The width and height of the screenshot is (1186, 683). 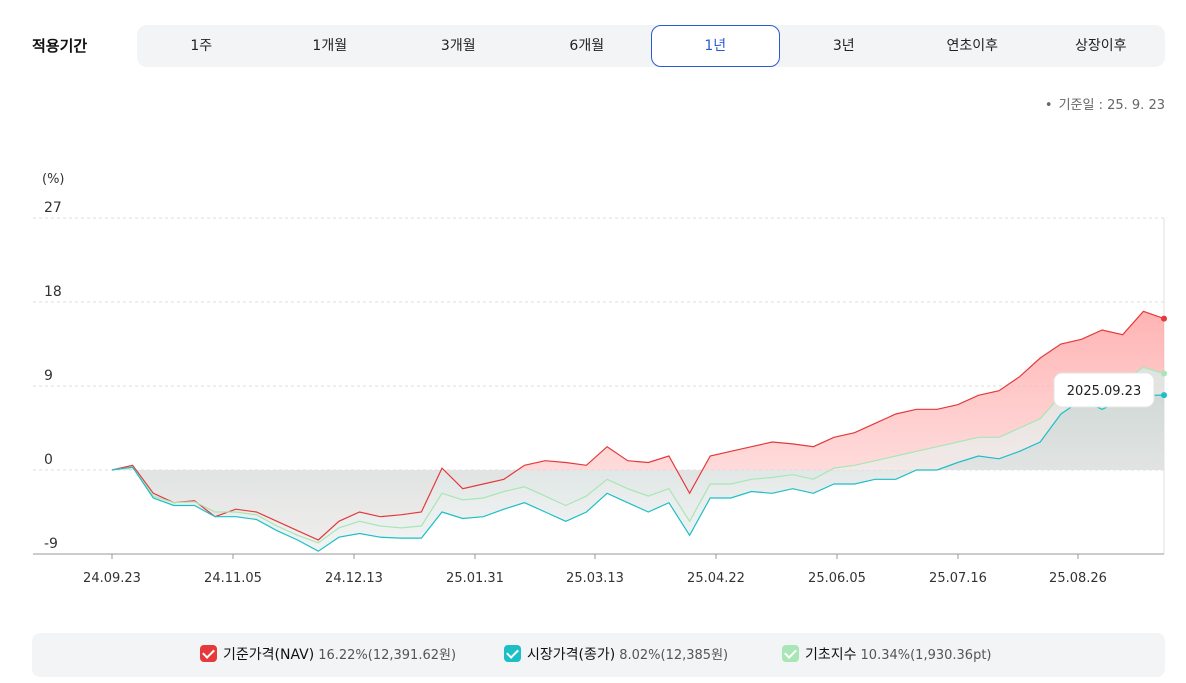 I want to click on y-tick-label: 0, so click(x=48, y=460).